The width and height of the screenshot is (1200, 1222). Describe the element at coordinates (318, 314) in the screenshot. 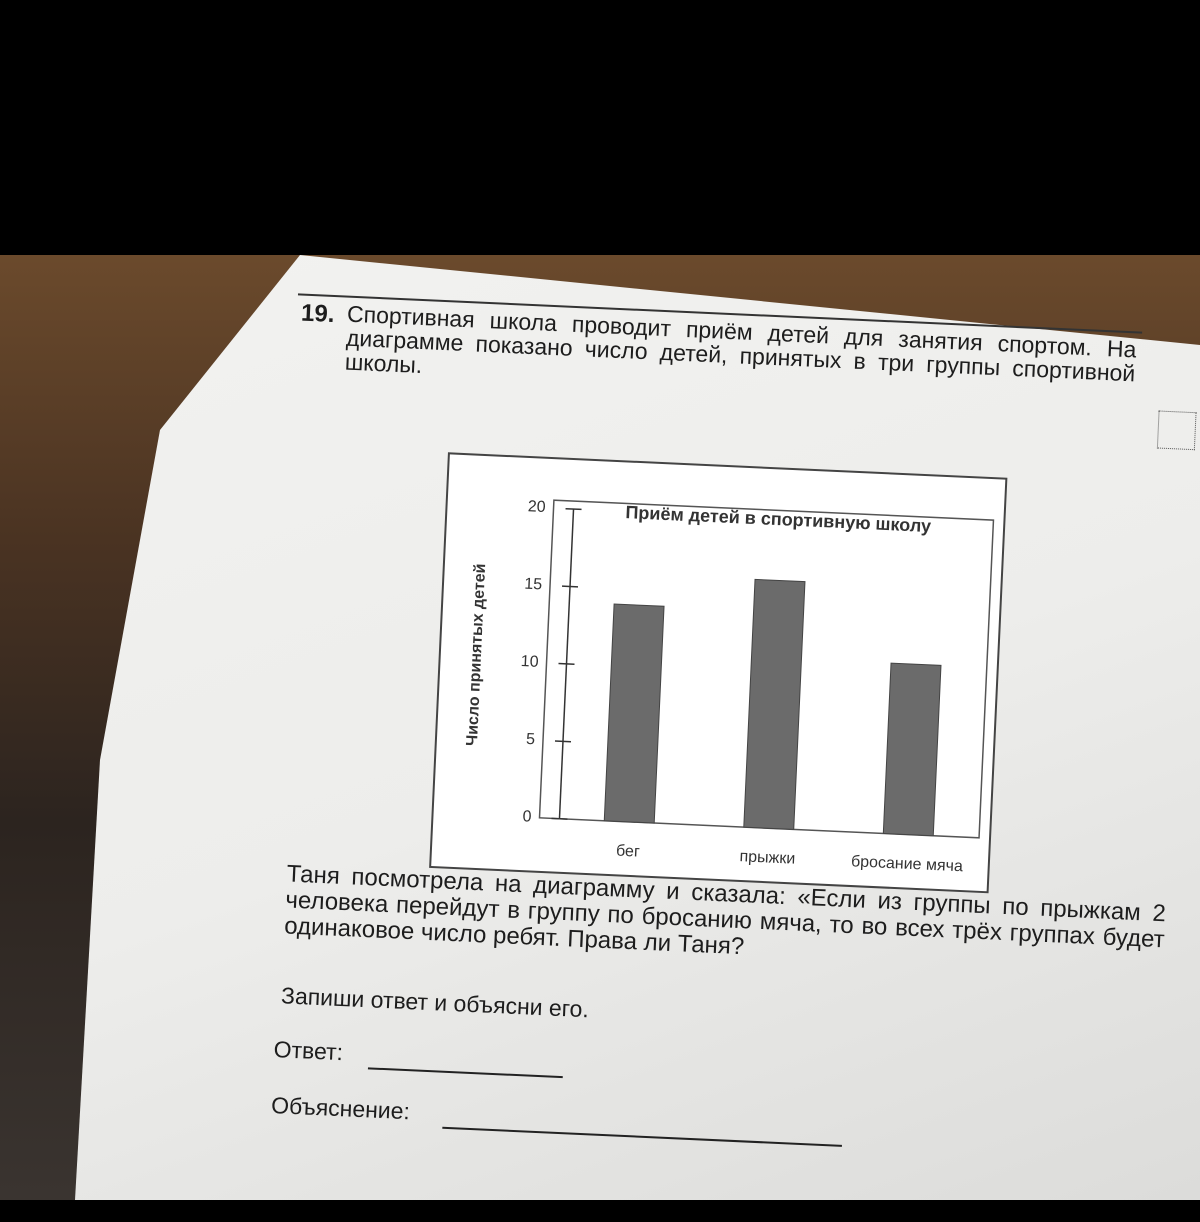

I see `problem-number: 19.` at that location.